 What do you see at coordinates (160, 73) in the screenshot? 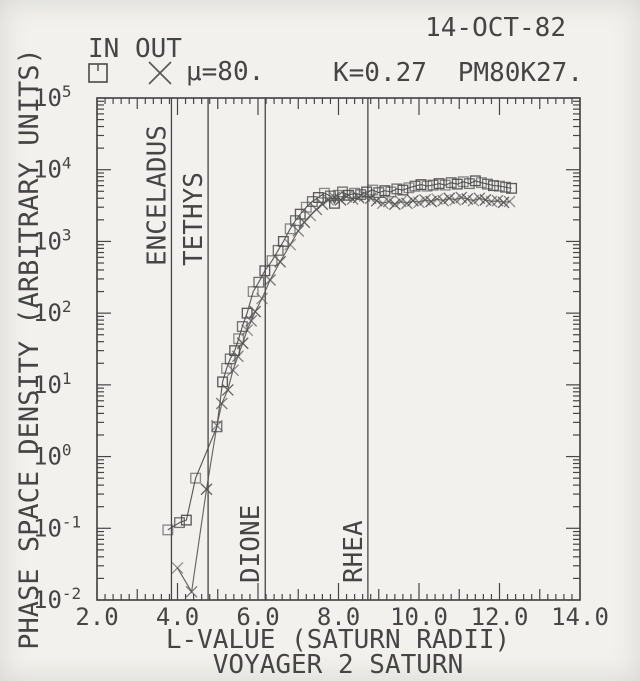
I see `legend-out-symbol` at bounding box center [160, 73].